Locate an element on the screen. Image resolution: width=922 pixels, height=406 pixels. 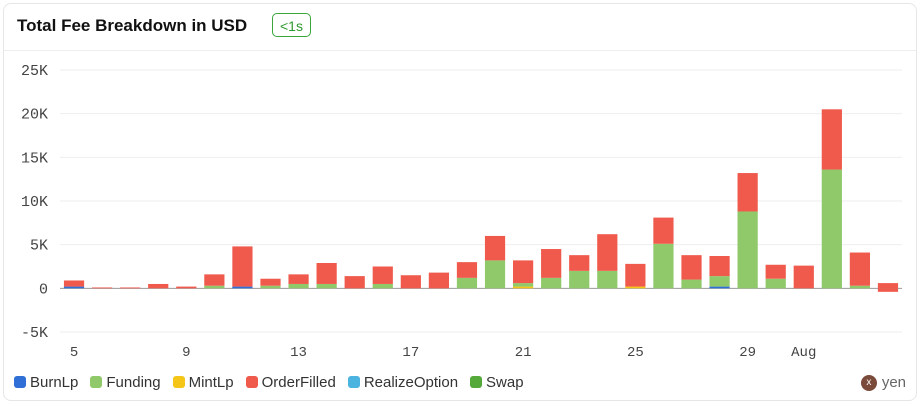
legend-label: RealizeOption is located at coordinates (411, 382).